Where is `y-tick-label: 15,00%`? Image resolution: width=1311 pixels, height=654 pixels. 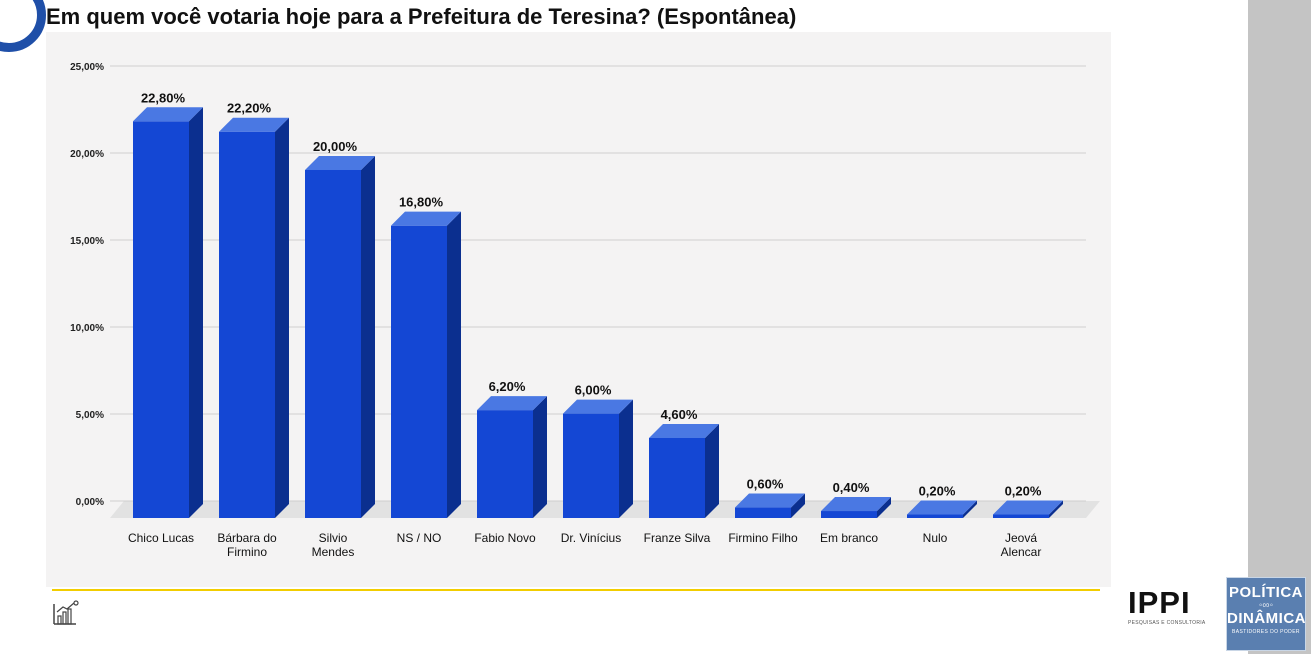 y-tick-label: 15,00% is located at coordinates (87, 241).